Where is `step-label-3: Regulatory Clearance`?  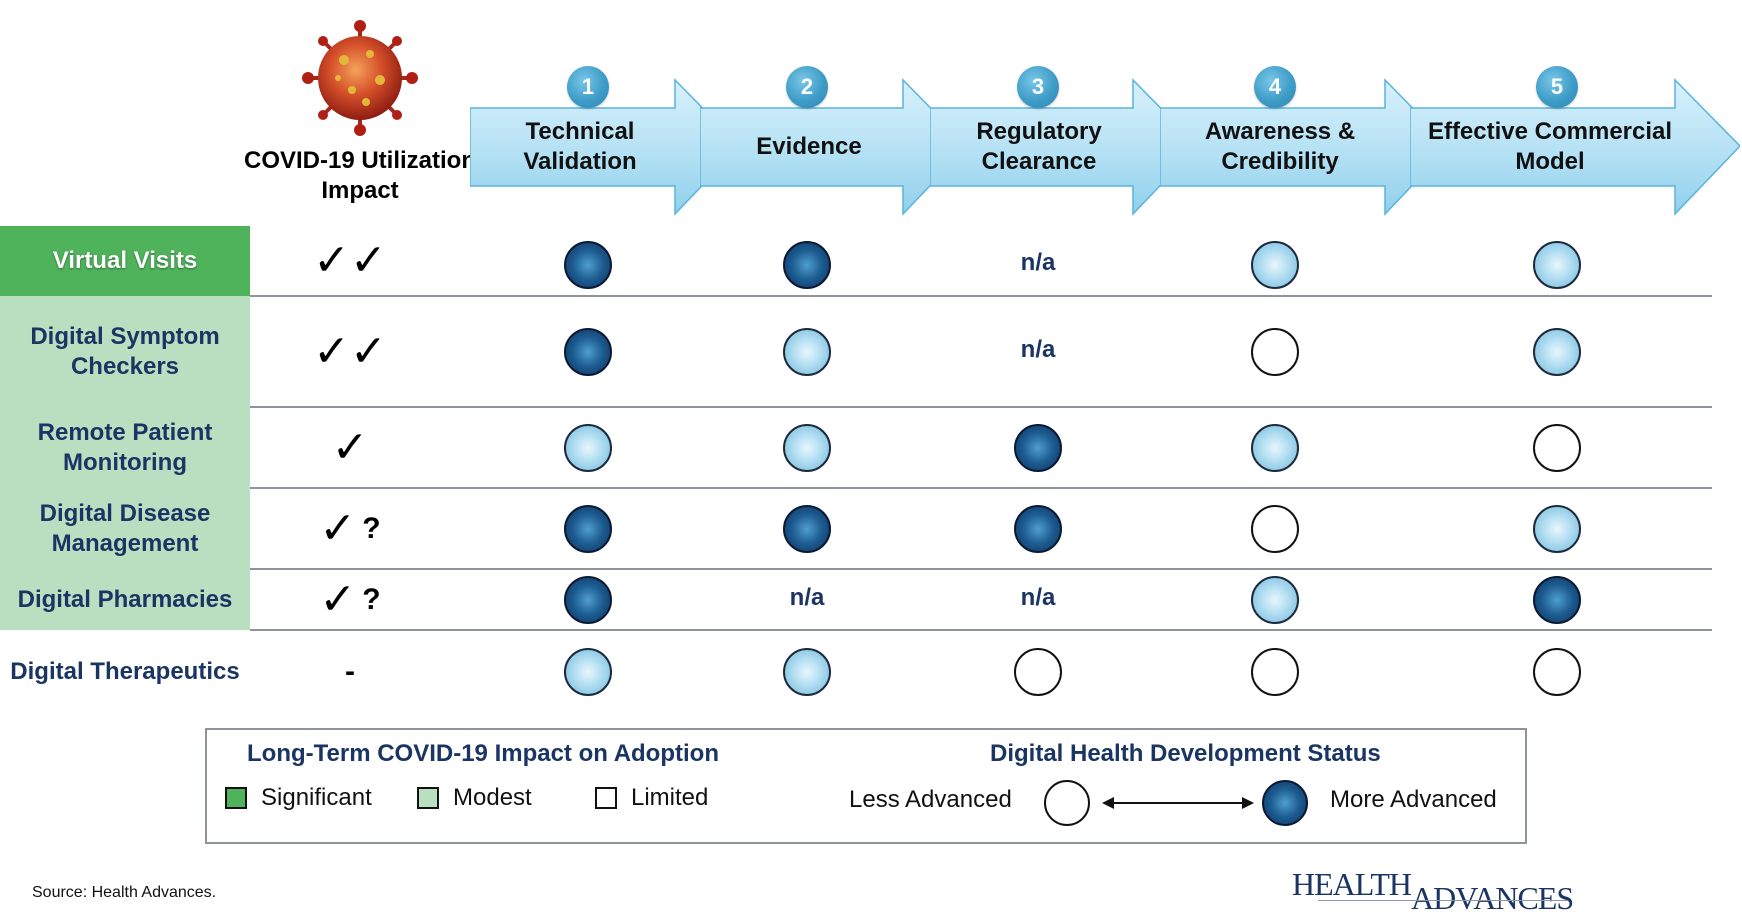 step-label-3: Regulatory Clearance is located at coordinates (1039, 146).